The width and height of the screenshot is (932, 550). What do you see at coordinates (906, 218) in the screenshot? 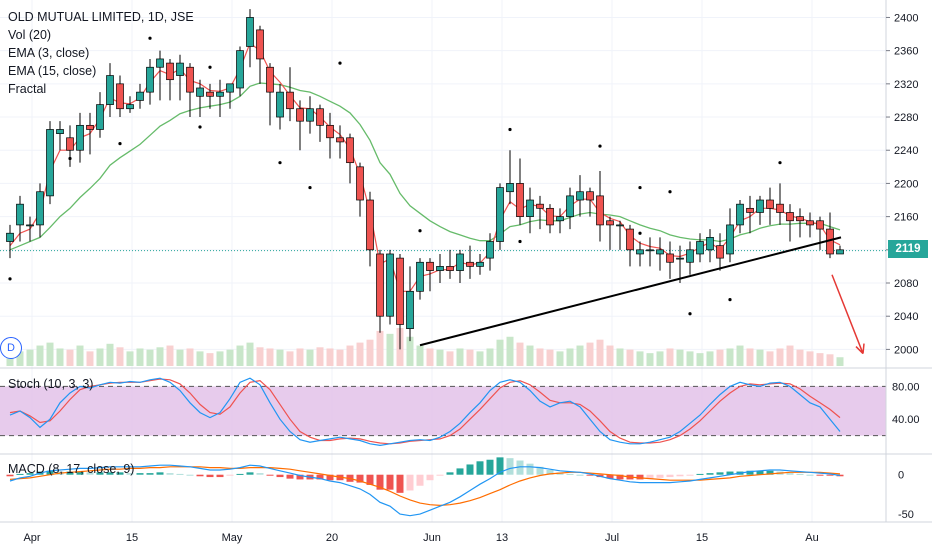
I see `price-tick-label: 2160` at bounding box center [906, 218].